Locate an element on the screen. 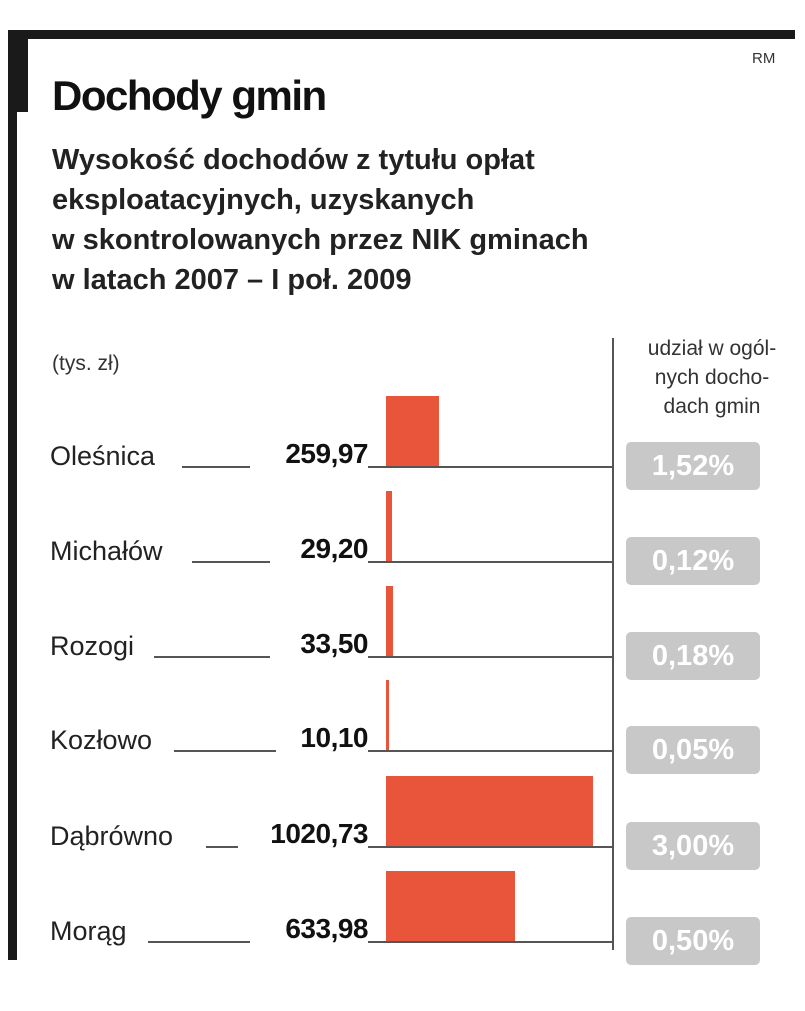 The width and height of the screenshot is (805, 1011). subtitle-line-2: eksploatacyjnych, uzyskanych is located at coordinates (263, 200).